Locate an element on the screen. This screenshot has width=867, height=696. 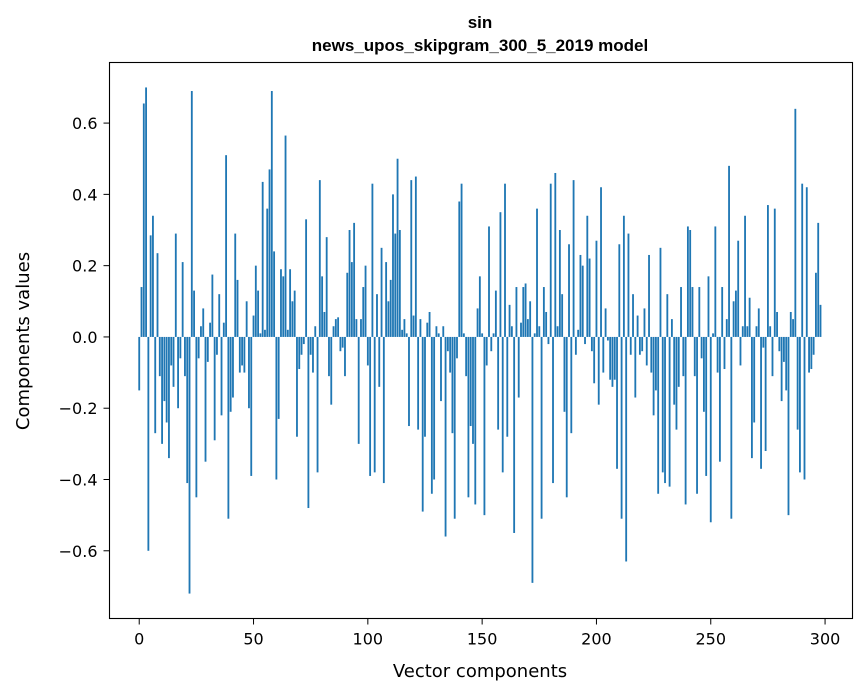
x-tick-label: 200 is located at coordinates (596, 639).